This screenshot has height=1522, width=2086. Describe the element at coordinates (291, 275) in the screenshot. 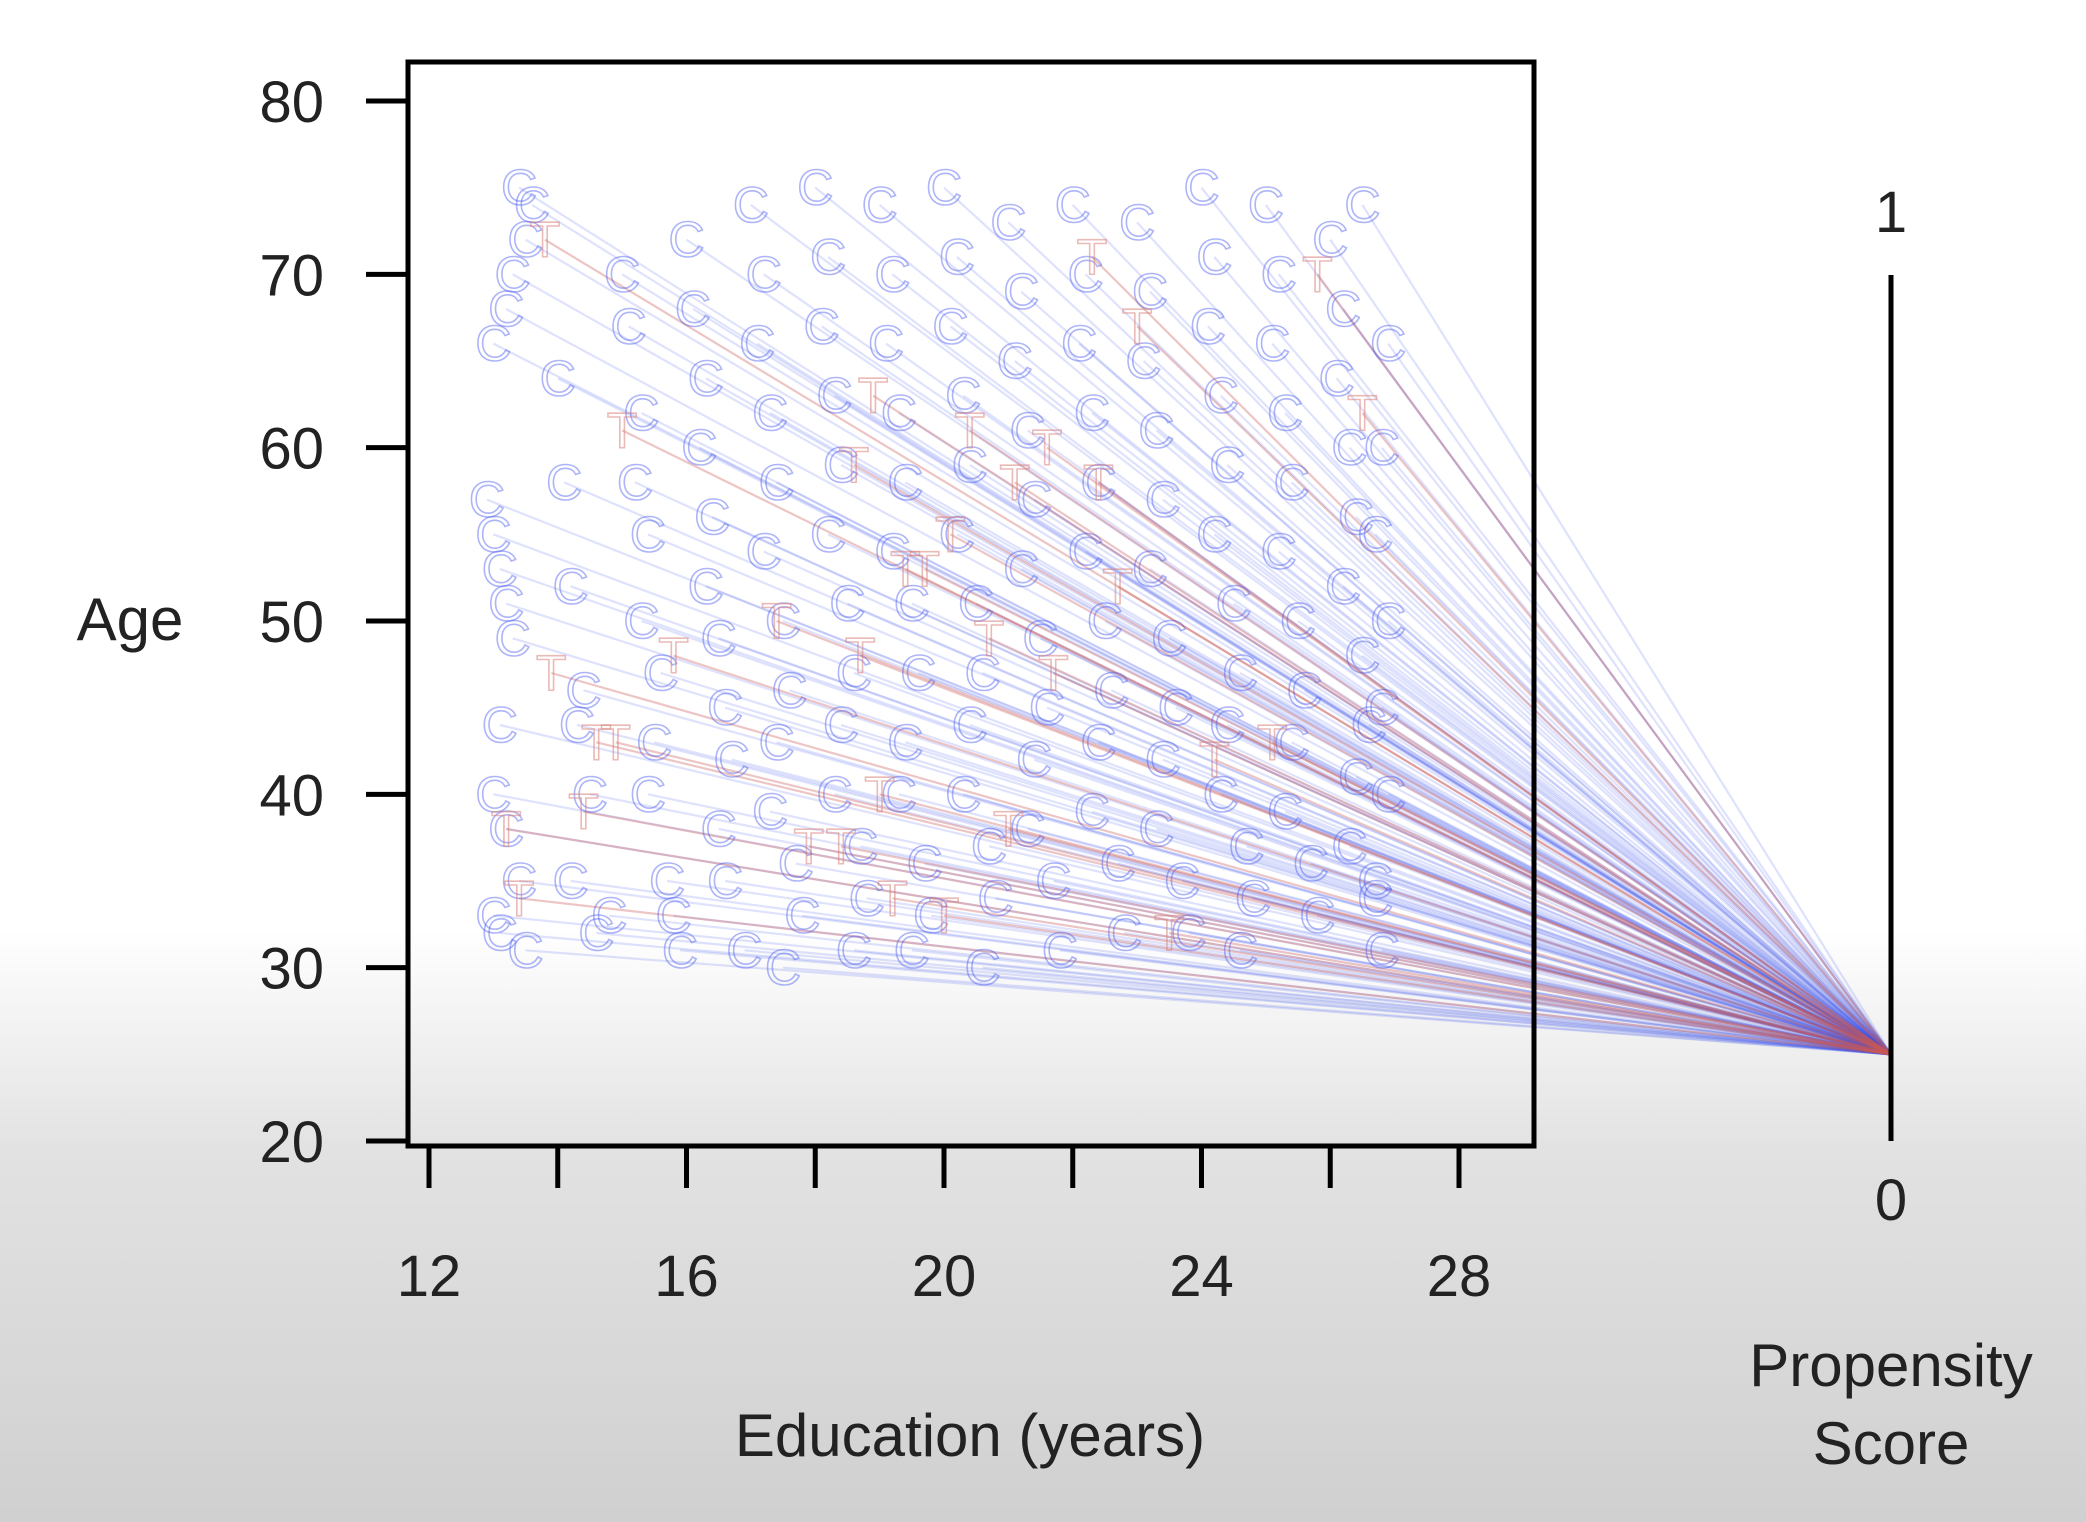

I see `y-tick-label: 70` at that location.